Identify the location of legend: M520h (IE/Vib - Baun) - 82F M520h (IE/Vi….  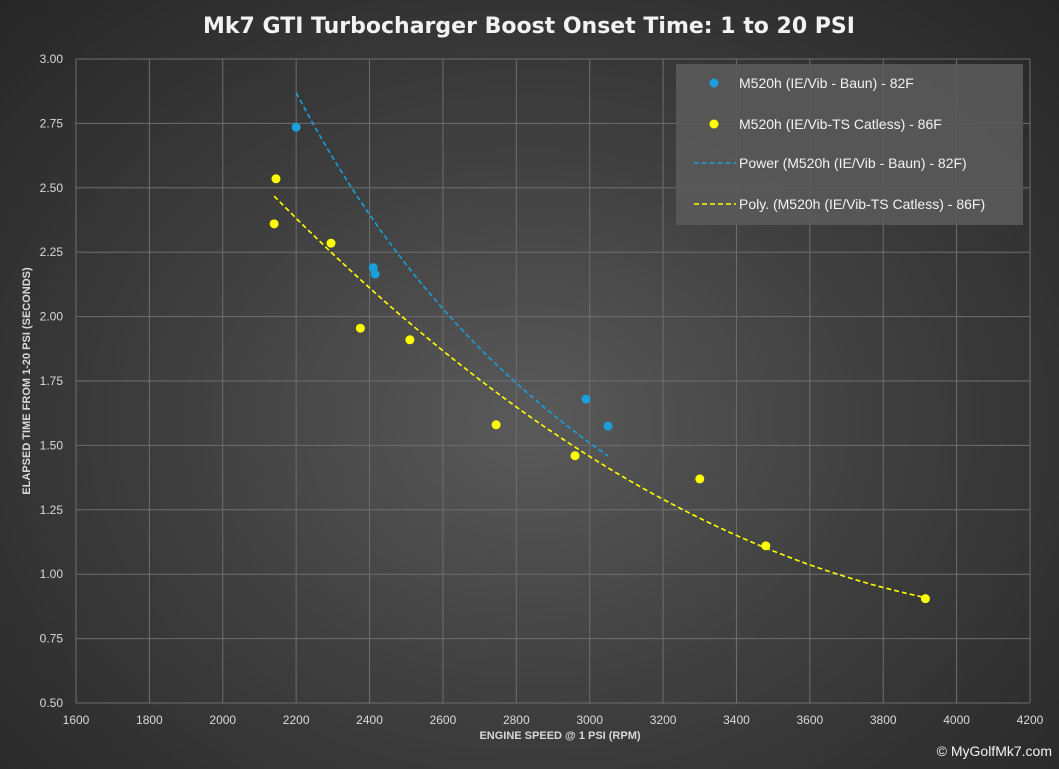
(849, 144).